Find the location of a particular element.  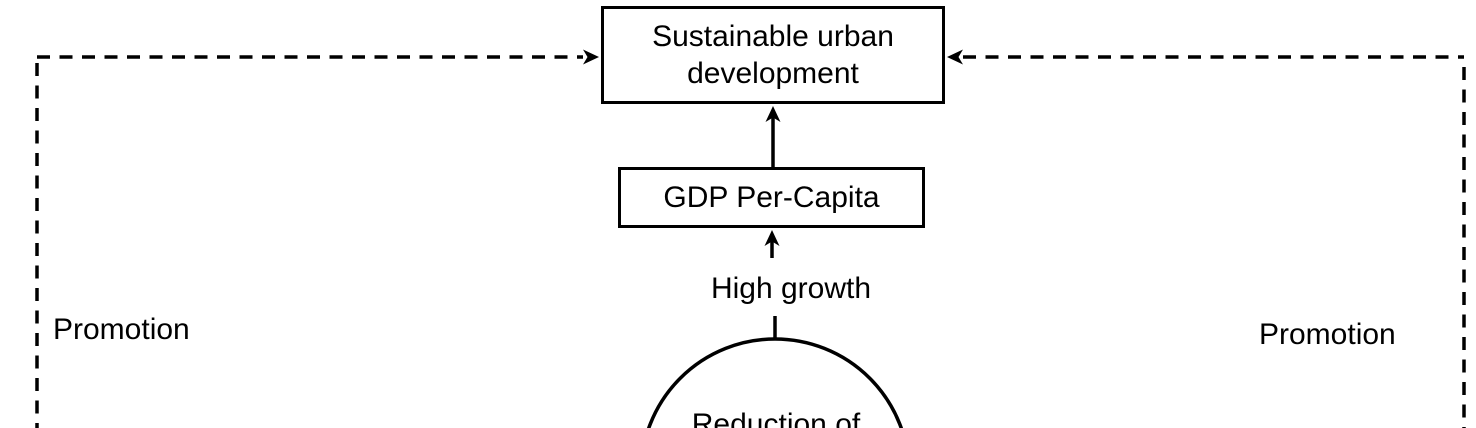

edge-label-high-growth: High growth is located at coordinates (791, 288).